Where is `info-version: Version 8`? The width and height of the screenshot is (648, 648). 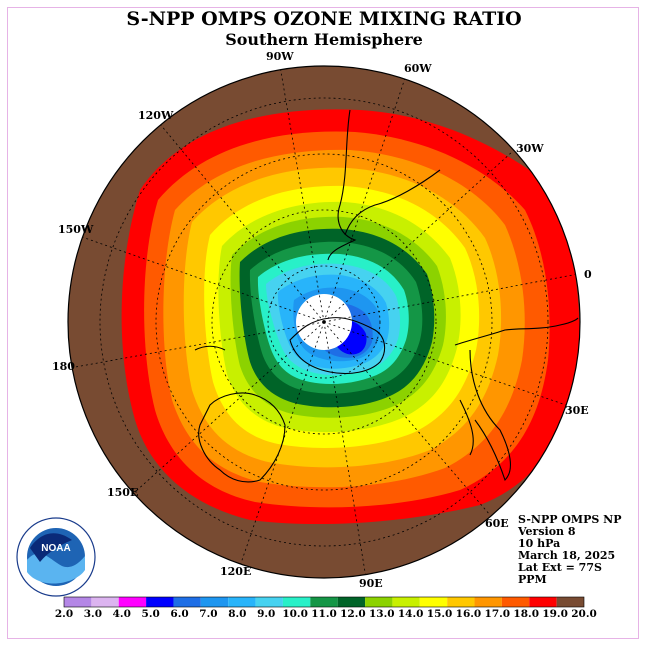 info-version: Version 8 is located at coordinates (547, 531).